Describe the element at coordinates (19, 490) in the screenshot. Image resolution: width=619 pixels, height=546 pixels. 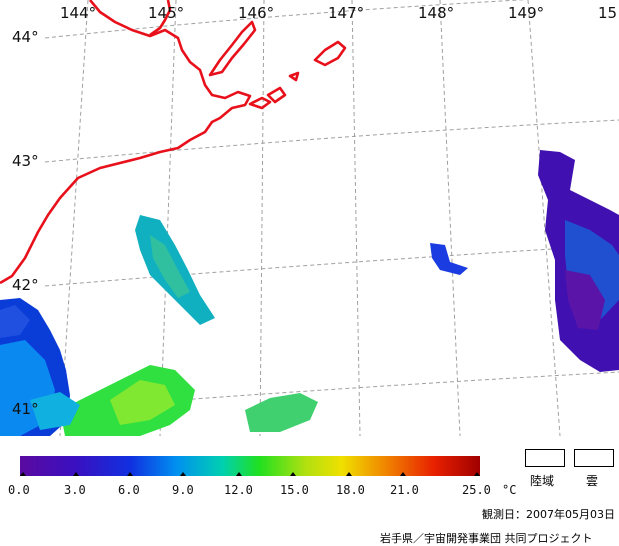
I see `colorbar-tick-0: 0.0` at that location.